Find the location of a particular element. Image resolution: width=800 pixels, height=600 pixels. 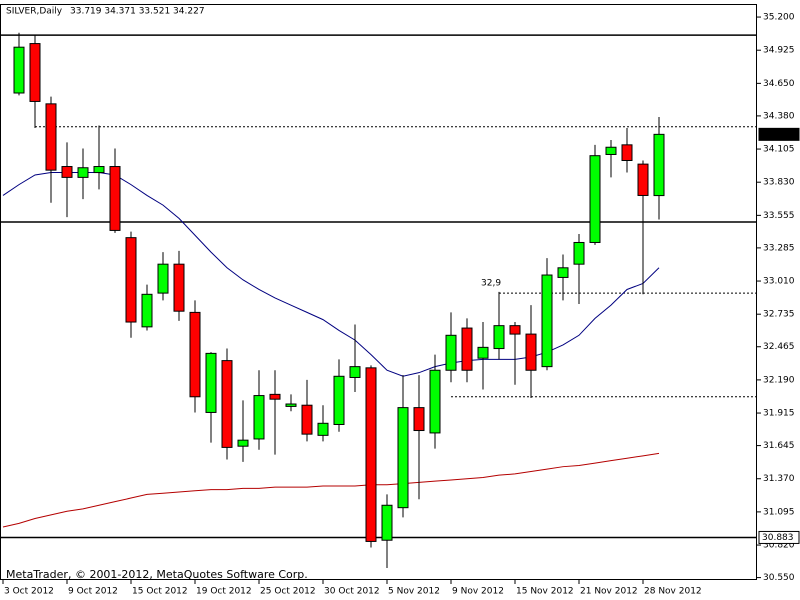

x-tick-label: 15 Oct 2012 is located at coordinates (160, 592).